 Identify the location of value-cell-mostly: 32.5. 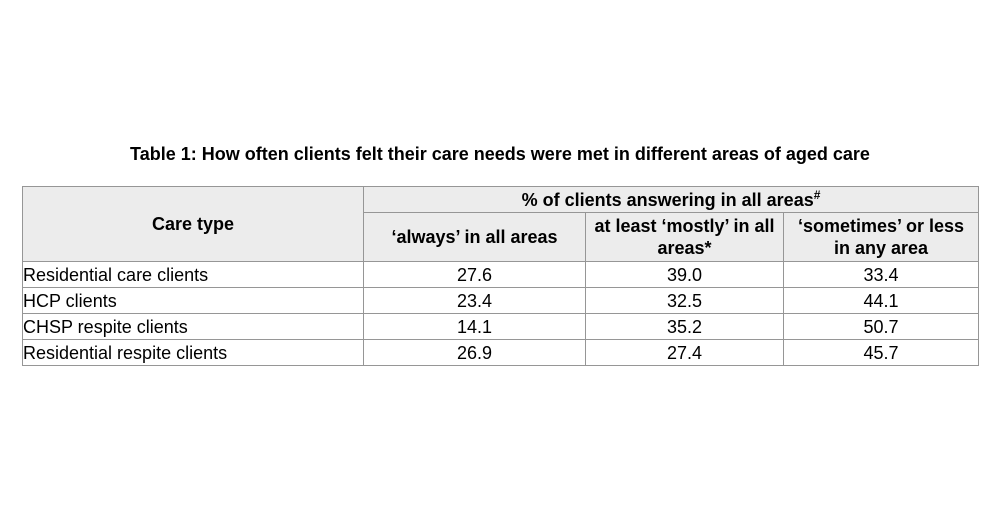
(684, 300).